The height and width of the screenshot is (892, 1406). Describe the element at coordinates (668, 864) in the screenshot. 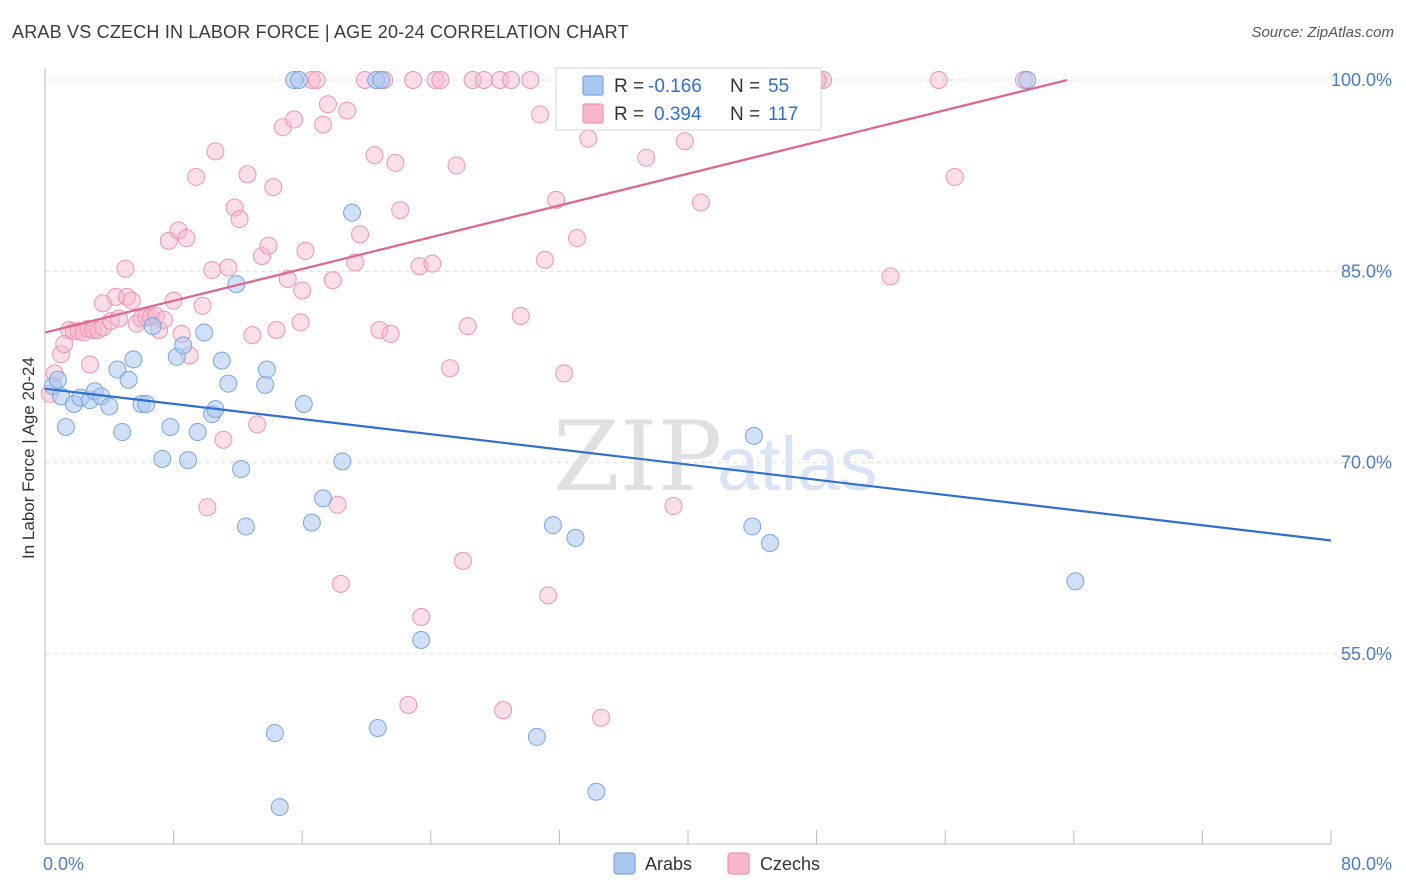

I see `legend-arabs-label: Arabs` at that location.